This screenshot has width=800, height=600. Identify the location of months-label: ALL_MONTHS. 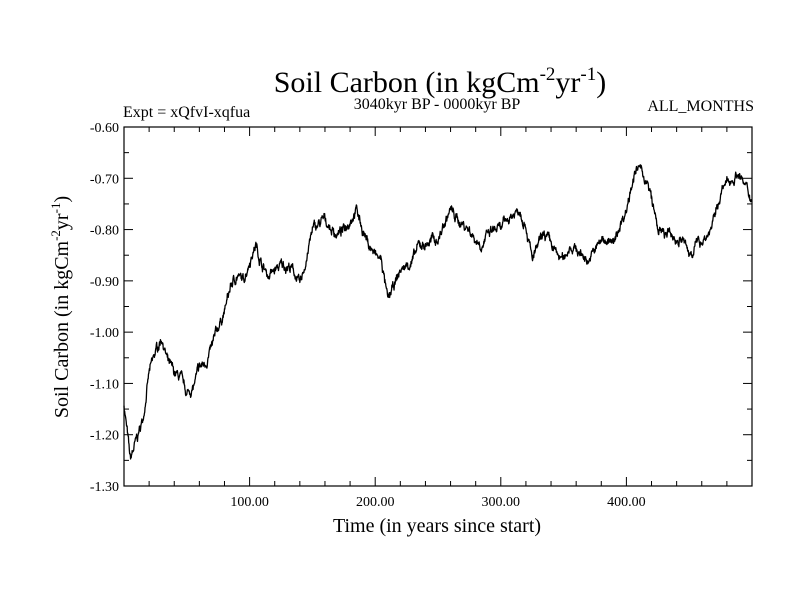
(700, 106).